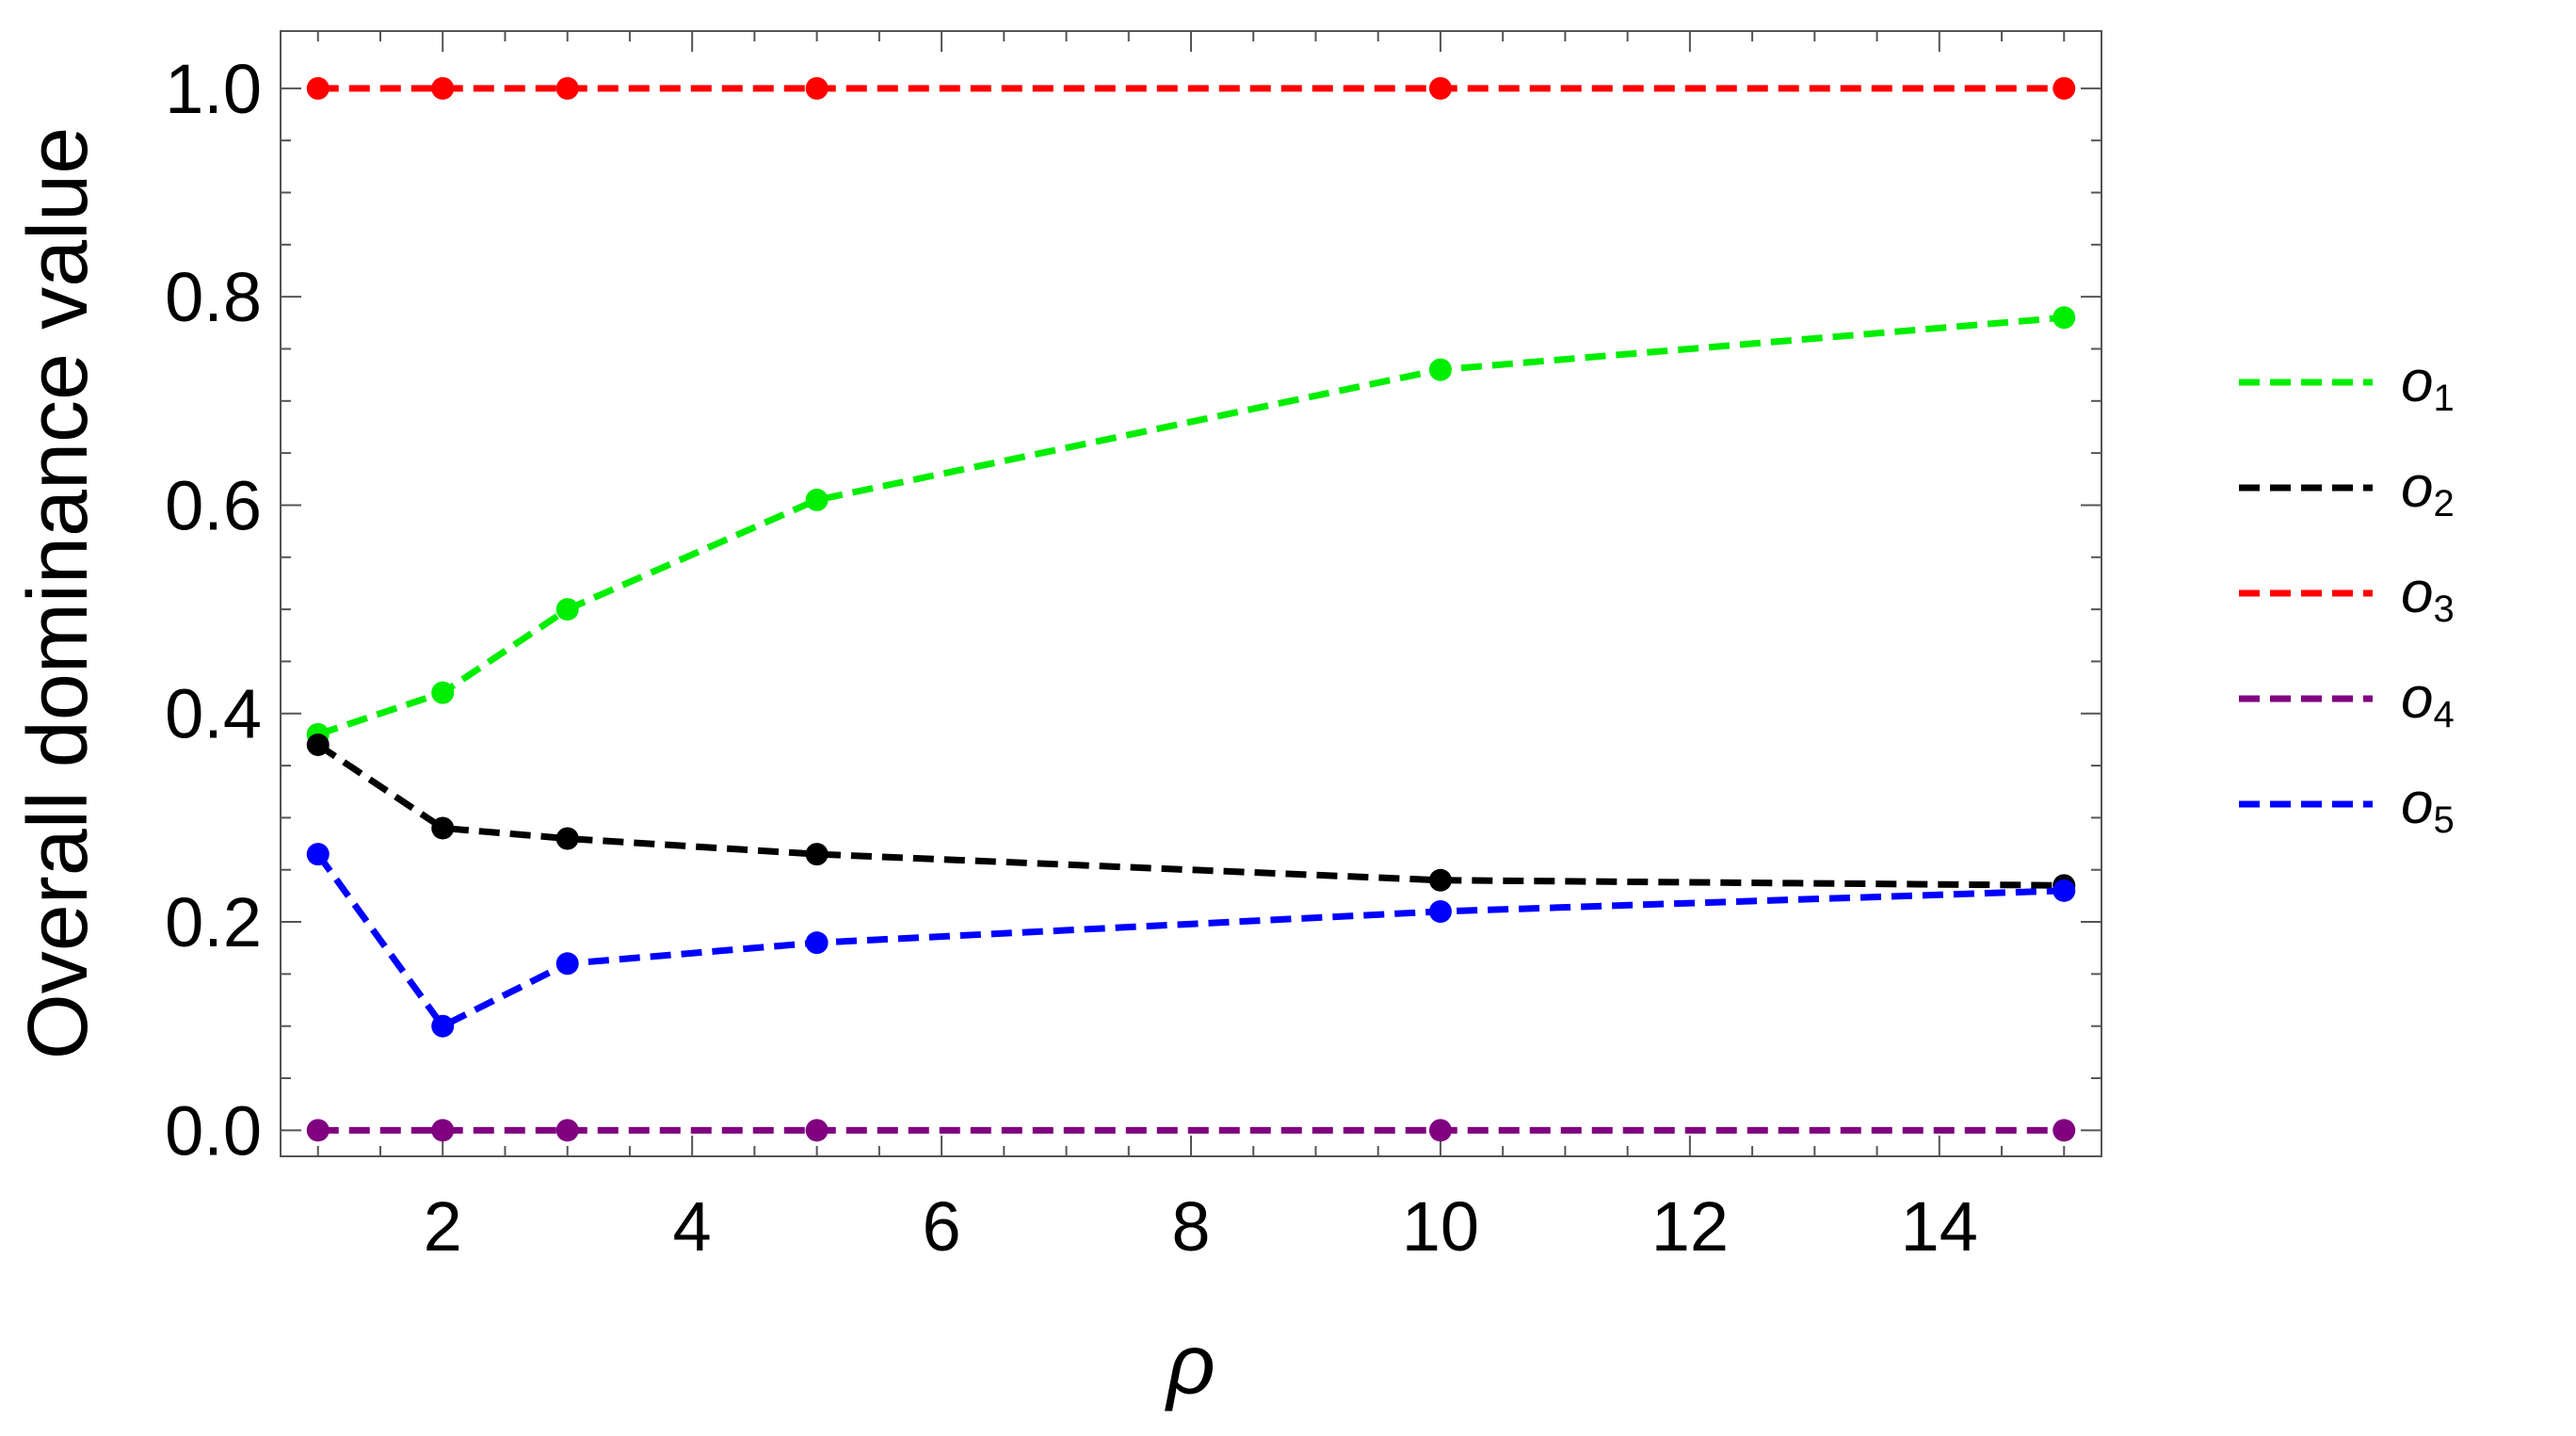  Describe the element at coordinates (2443, 714) in the screenshot. I see `legend-label-subscript: 4` at that location.